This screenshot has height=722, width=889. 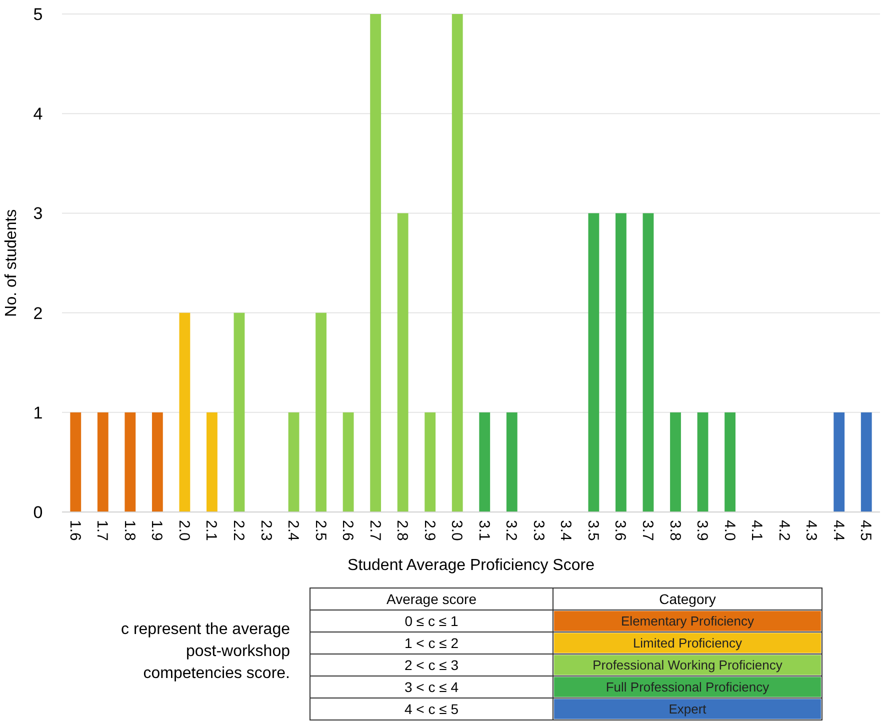 I want to click on x-tick-label: 3.4, so click(x=565, y=530).